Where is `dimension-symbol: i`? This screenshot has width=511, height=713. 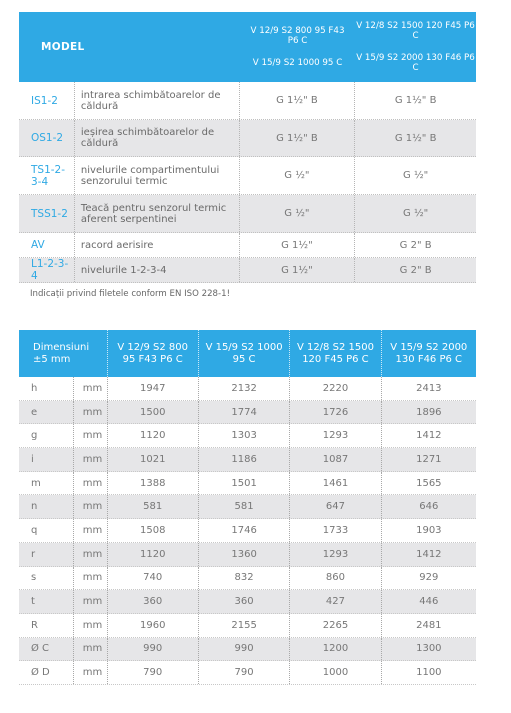 dimension-symbol: i is located at coordinates (46, 459).